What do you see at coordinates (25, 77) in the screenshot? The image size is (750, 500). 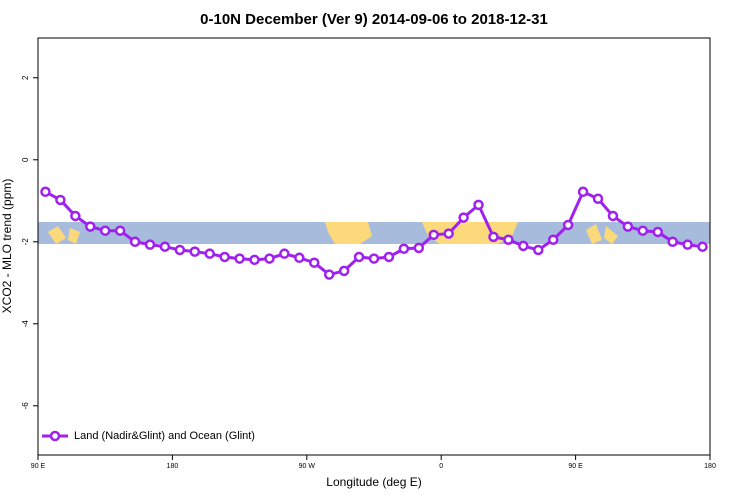 I see `y-tick-label: 2` at bounding box center [25, 77].